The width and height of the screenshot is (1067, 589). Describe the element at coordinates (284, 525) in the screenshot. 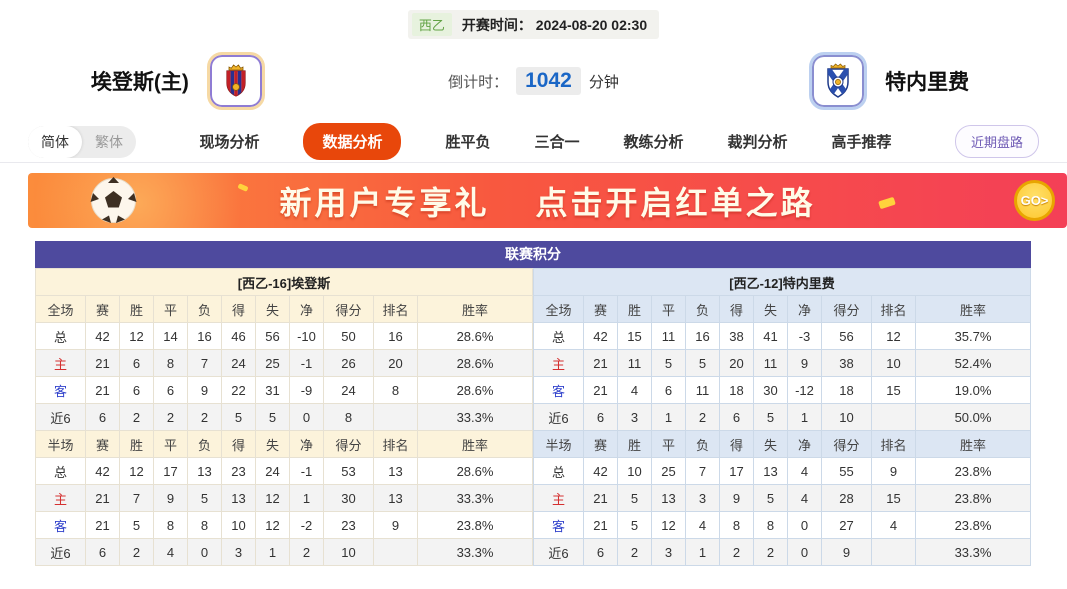

I see `home-stats-row: 客 21 5 8 8 10 12 -2 23 9 23.8%` at that location.